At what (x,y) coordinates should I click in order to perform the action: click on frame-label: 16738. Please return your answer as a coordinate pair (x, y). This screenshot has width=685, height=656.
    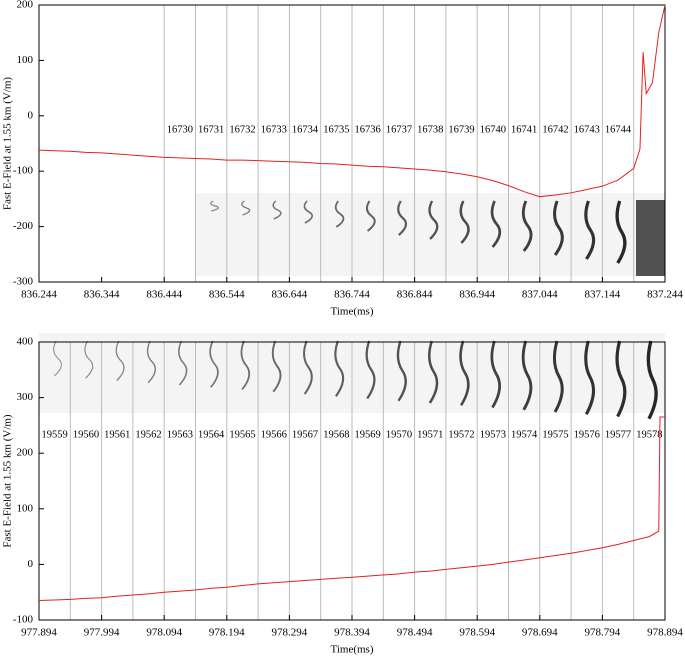
    Looking at the image, I should click on (430, 129).